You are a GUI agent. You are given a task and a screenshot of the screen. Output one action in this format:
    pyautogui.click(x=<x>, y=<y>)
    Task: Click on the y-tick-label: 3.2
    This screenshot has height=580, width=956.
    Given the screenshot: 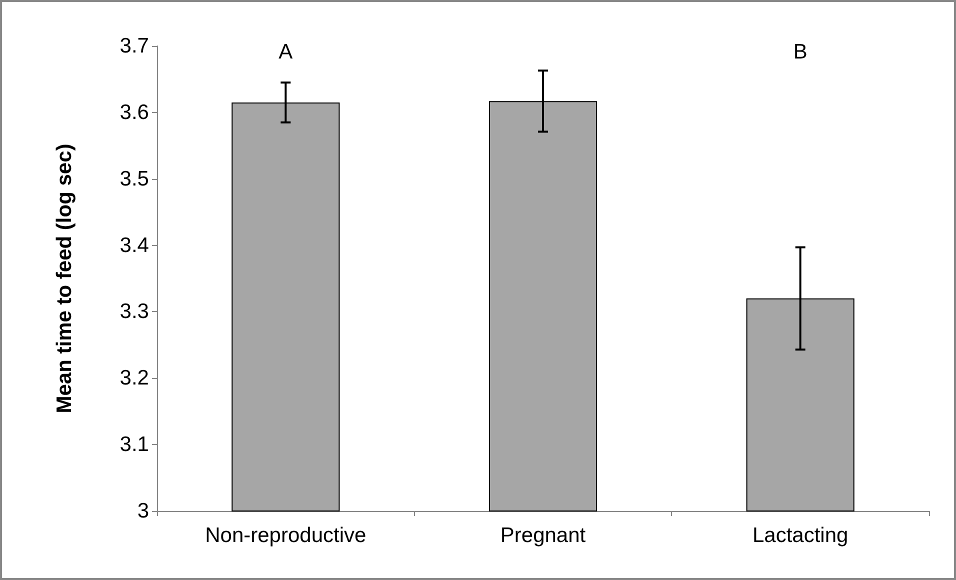 What is the action you would take?
    pyautogui.click(x=134, y=378)
    